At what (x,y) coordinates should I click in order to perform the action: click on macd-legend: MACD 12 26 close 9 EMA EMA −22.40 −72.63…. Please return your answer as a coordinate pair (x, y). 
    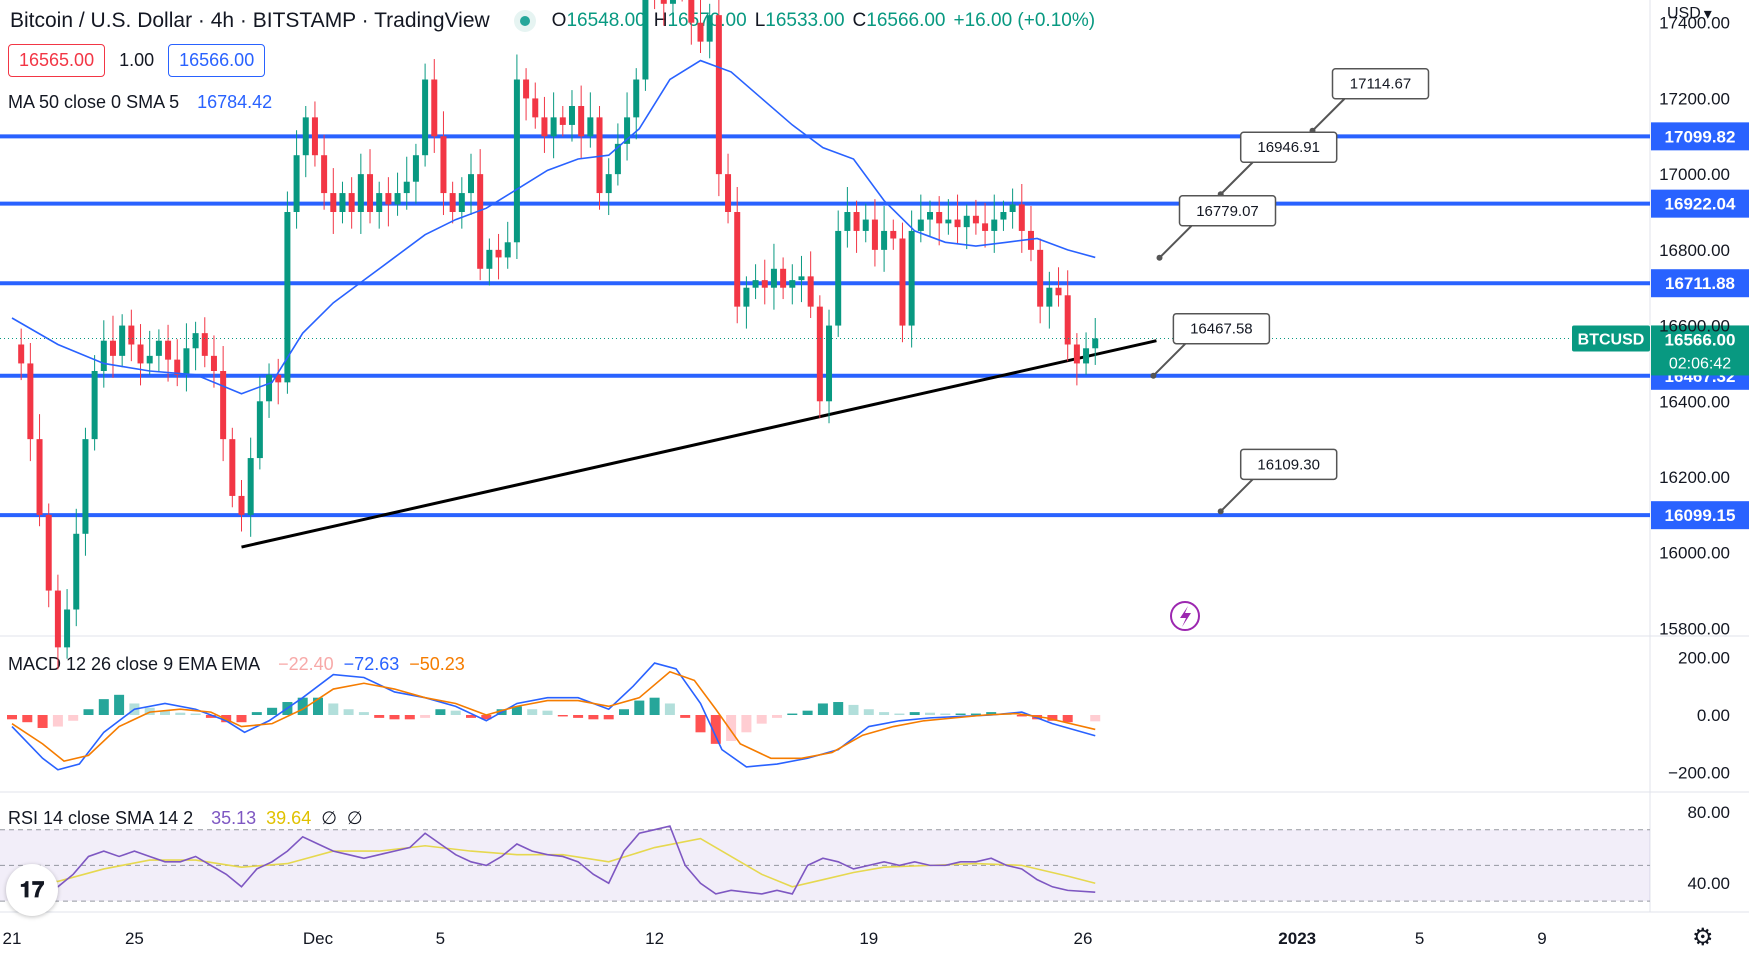
    Looking at the image, I should click on (236, 664).